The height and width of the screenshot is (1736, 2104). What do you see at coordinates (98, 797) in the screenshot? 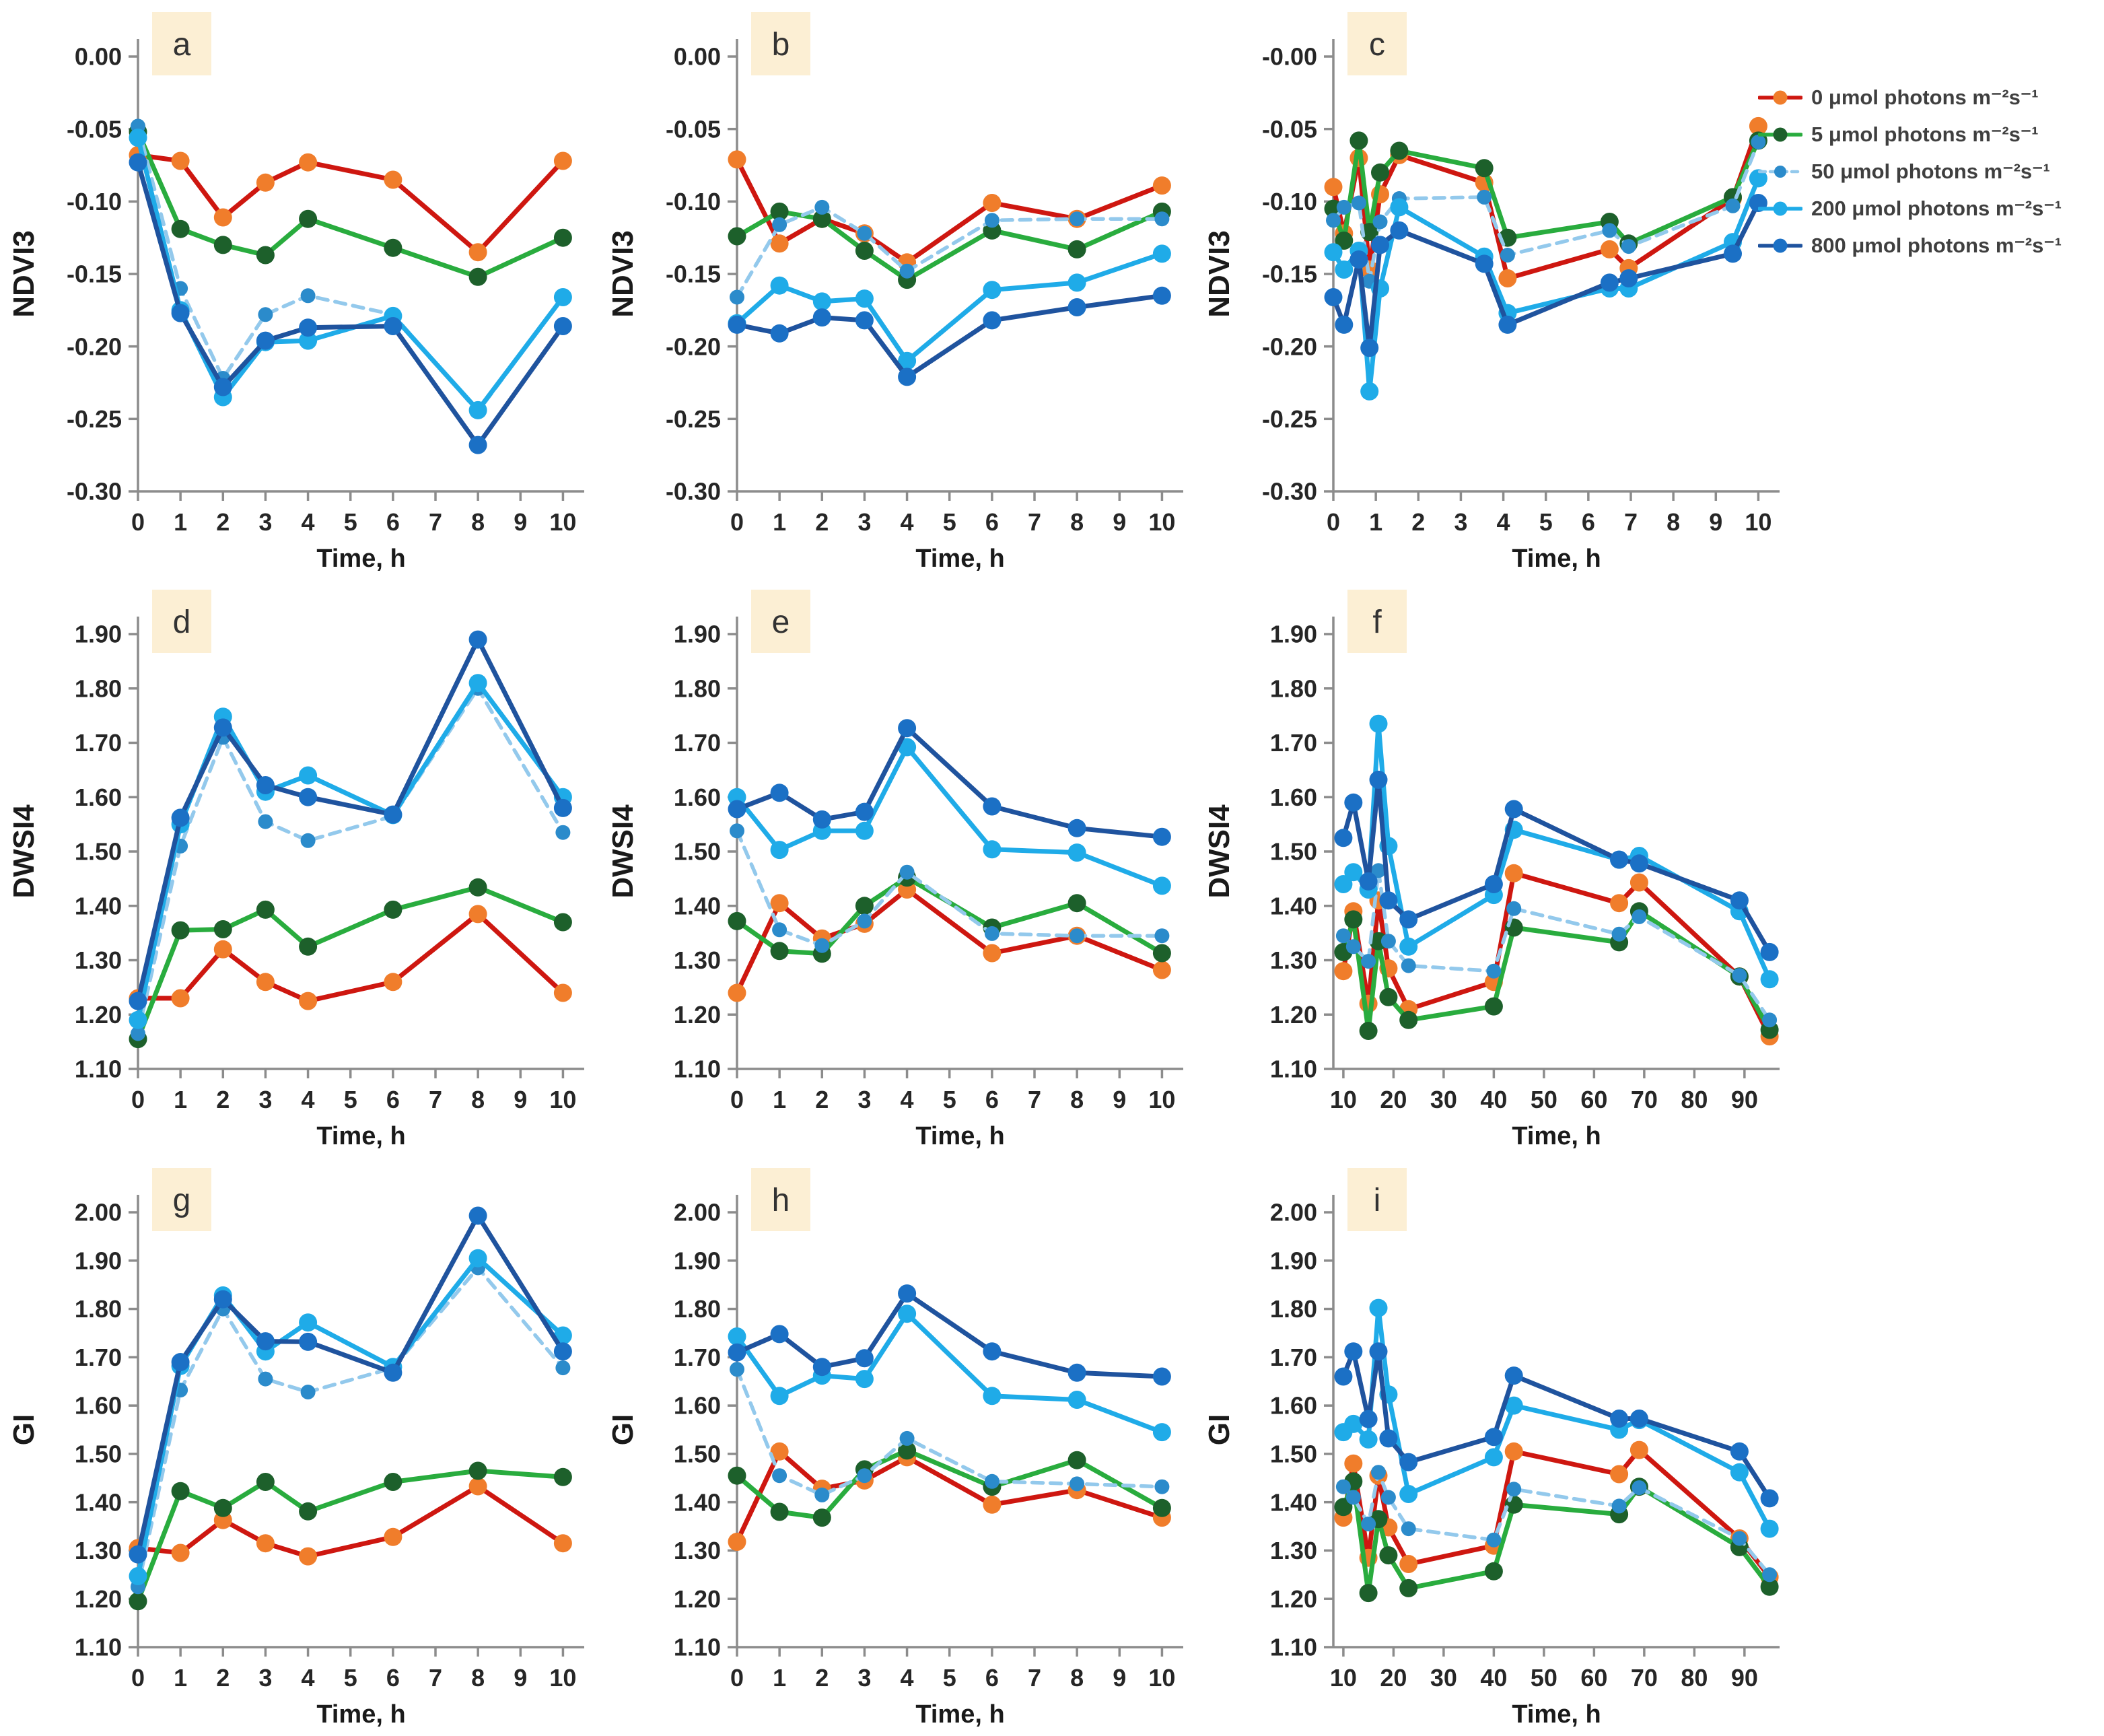
I see `y-tick-label: 1.60` at bounding box center [98, 797].